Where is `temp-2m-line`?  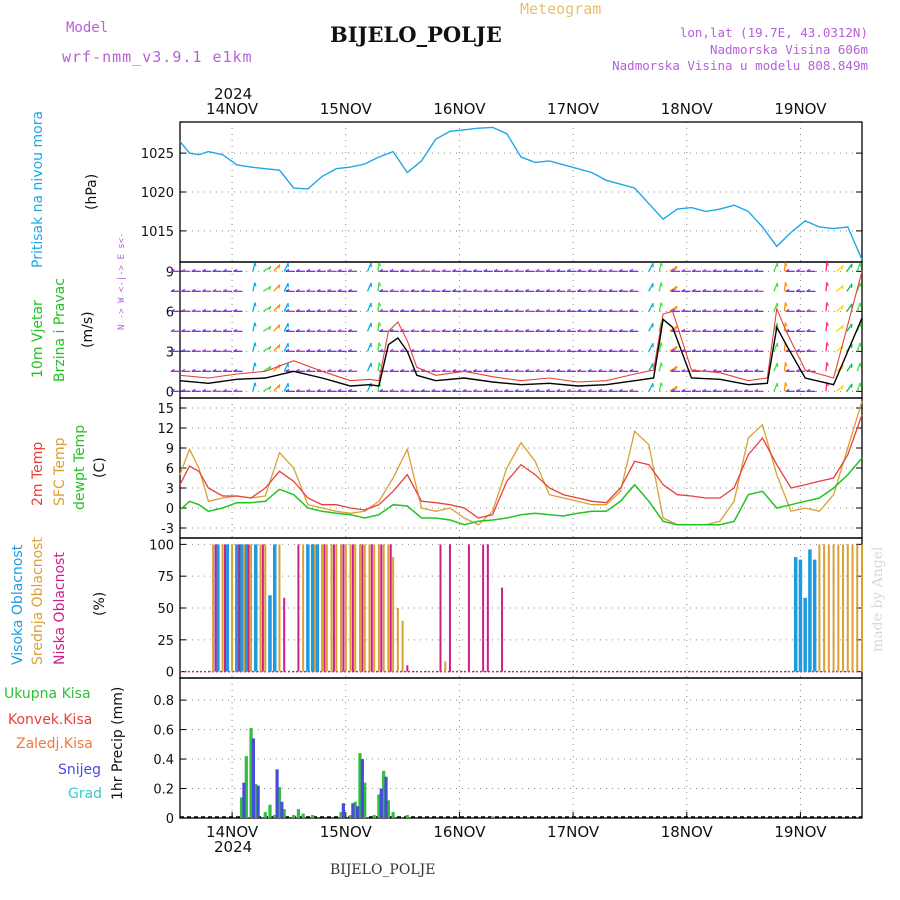
temp-2m-line is located at coordinates (521, 466).